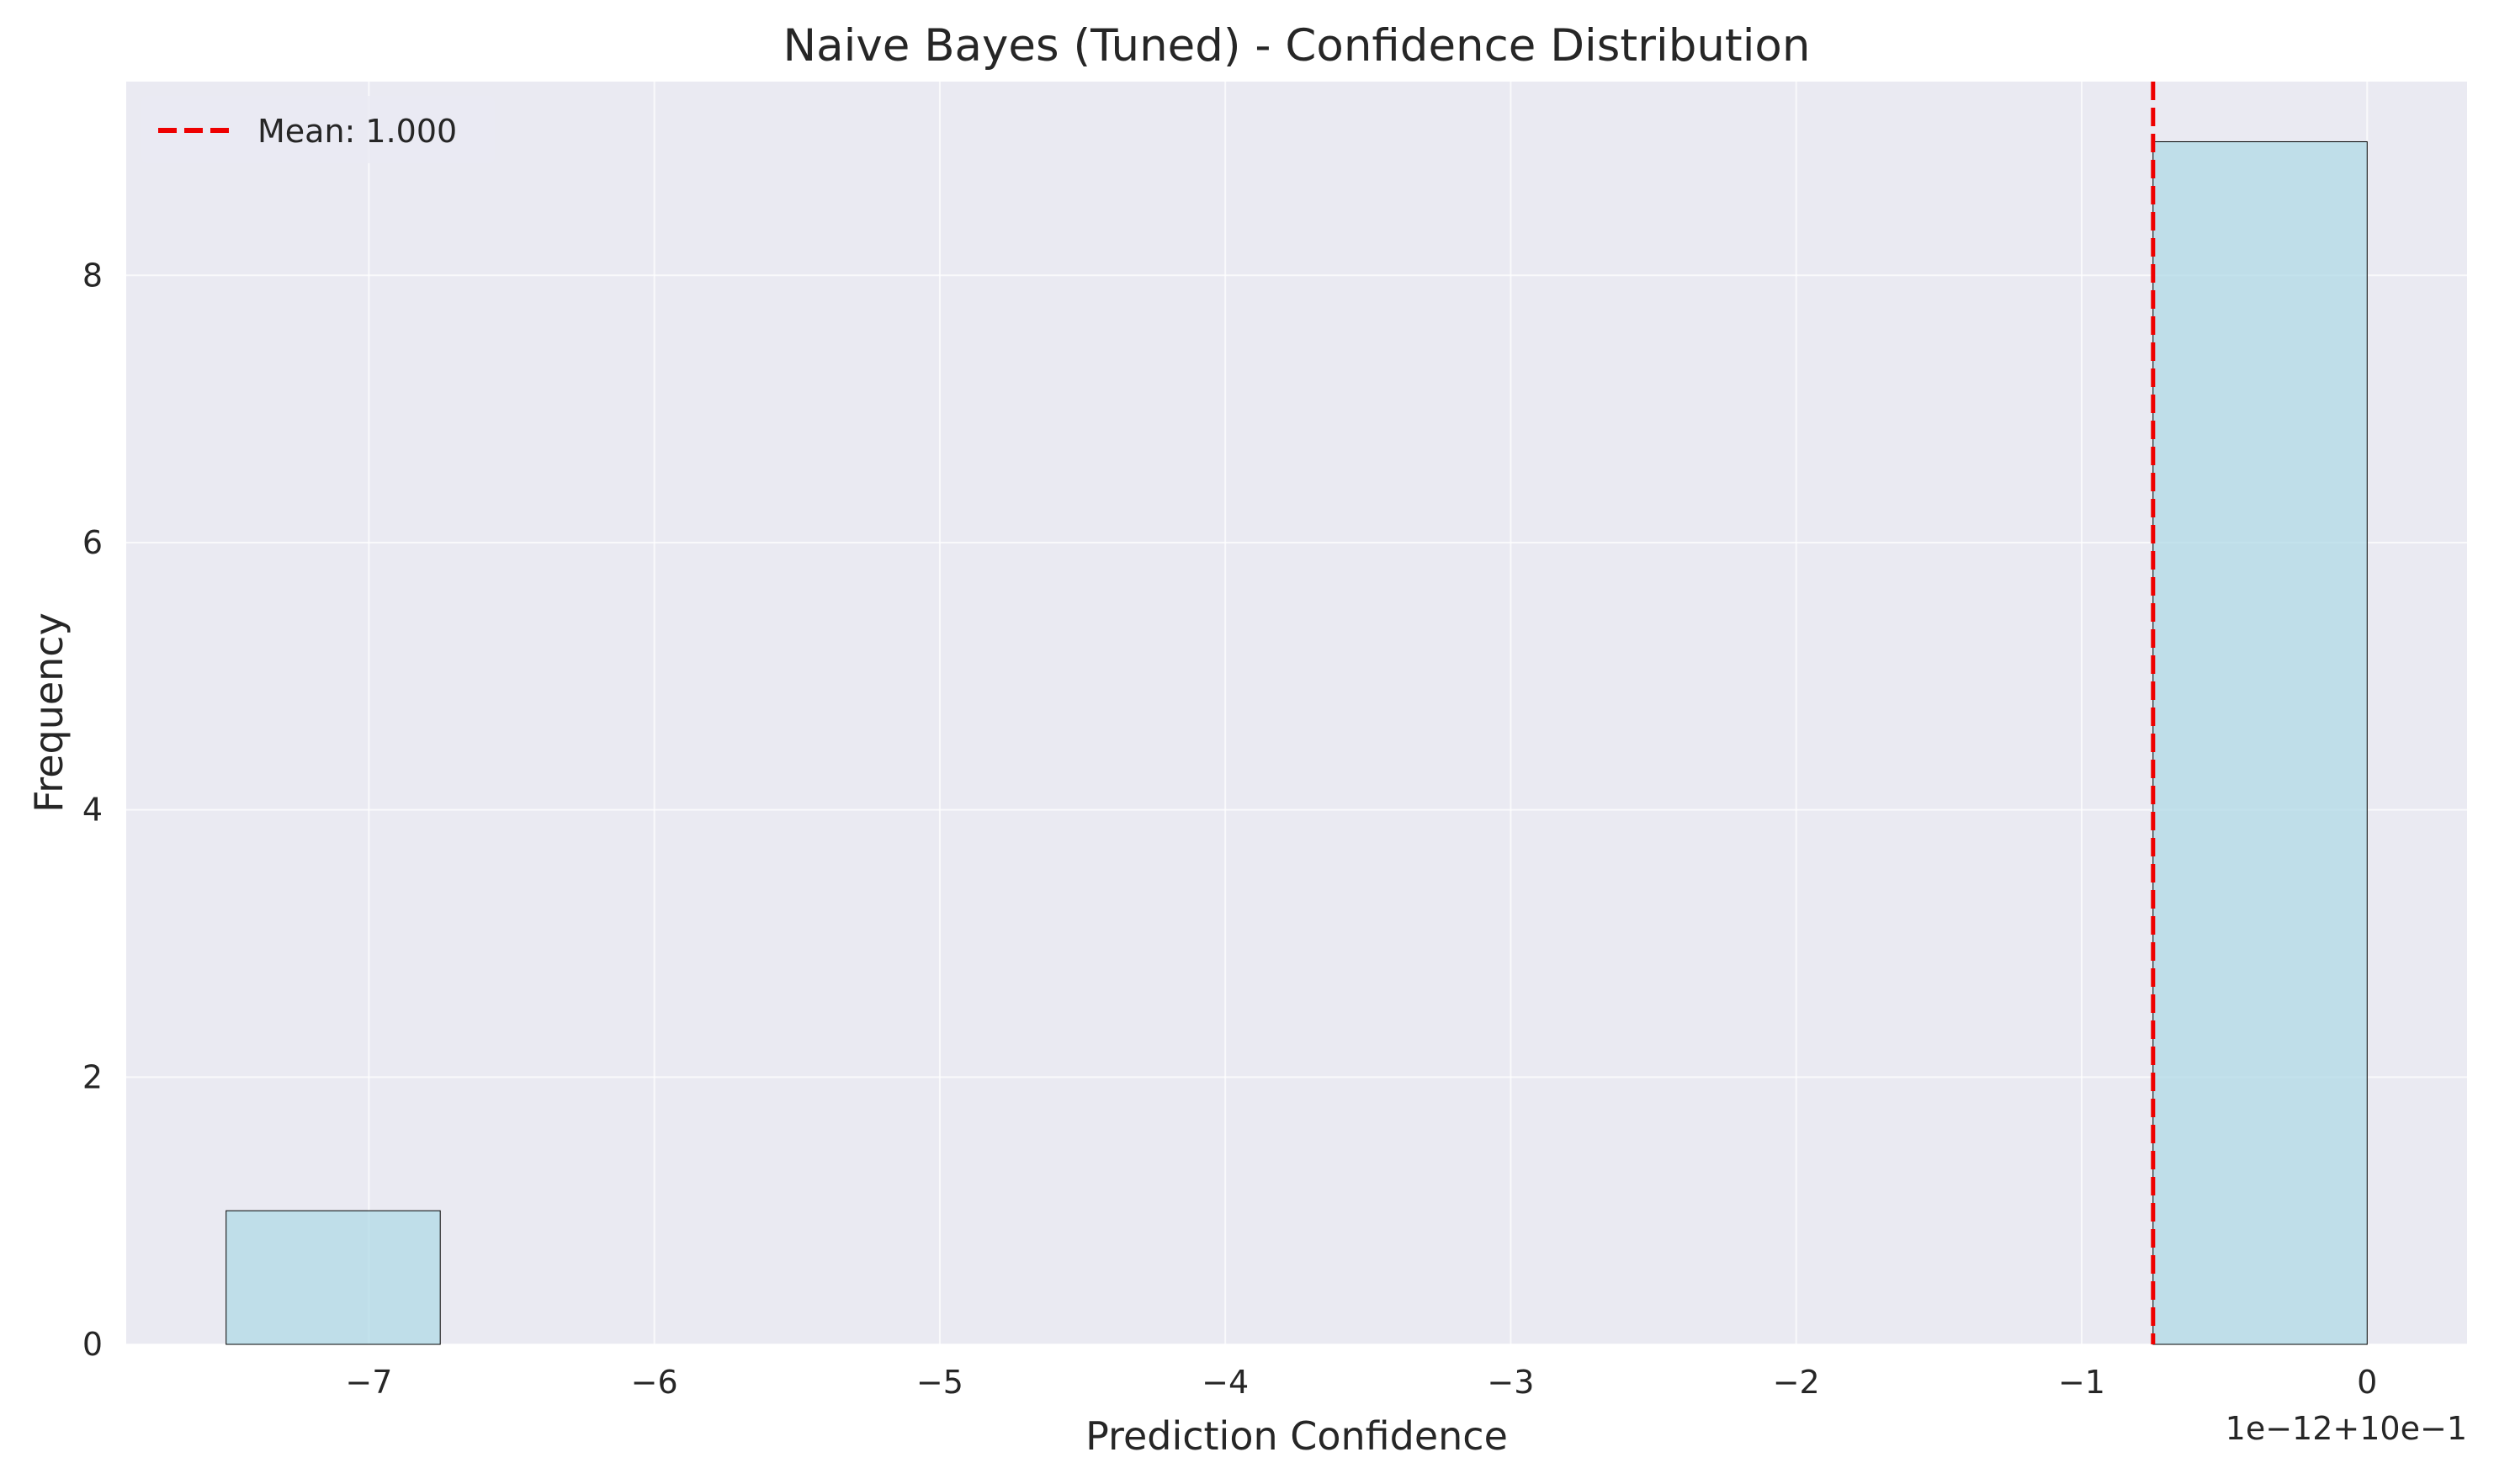 The height and width of the screenshot is (1484, 2494). Describe the element at coordinates (368, 1382) in the screenshot. I see `x-tick-label-0: −7` at that location.